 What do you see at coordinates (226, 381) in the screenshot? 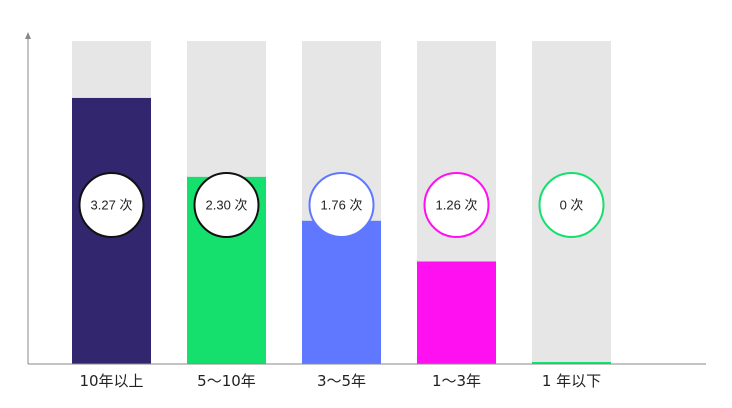
I see `category-tick-label: 5～10年` at bounding box center [226, 381].